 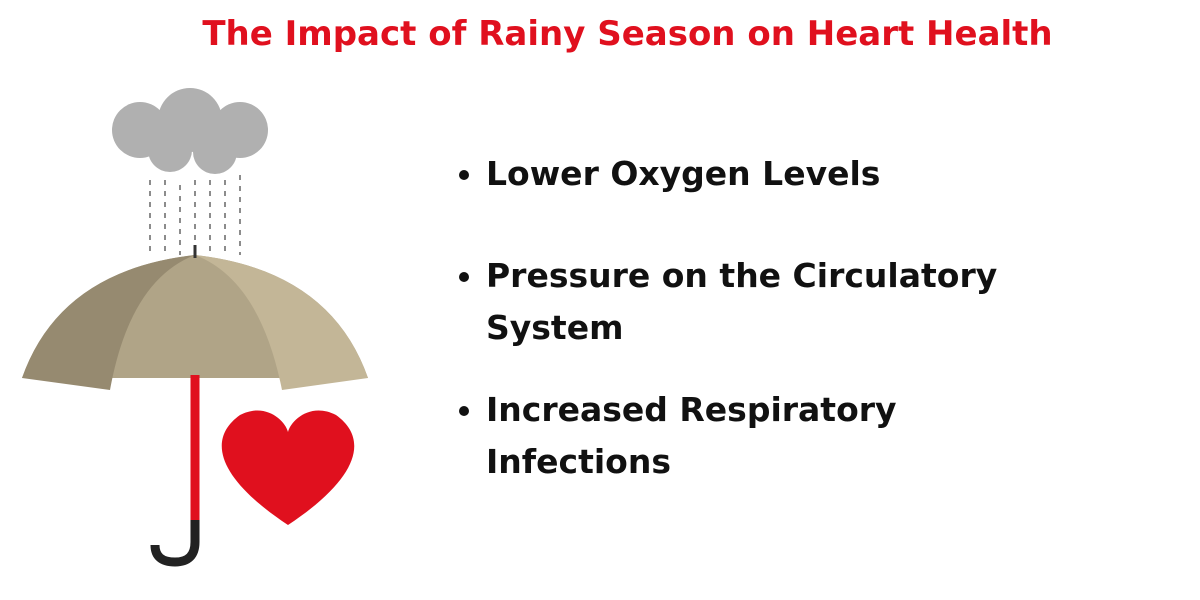 I want to click on bullet-item: Pressure on the Circulatory System, so click(x=766, y=302).